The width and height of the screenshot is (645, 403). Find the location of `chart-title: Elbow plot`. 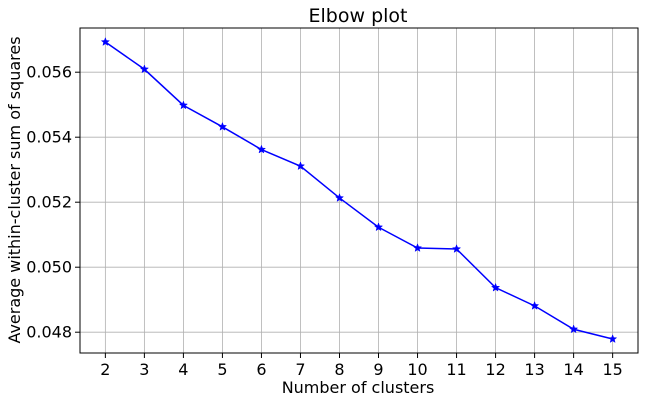

chart-title: Elbow plot is located at coordinates (358, 16).